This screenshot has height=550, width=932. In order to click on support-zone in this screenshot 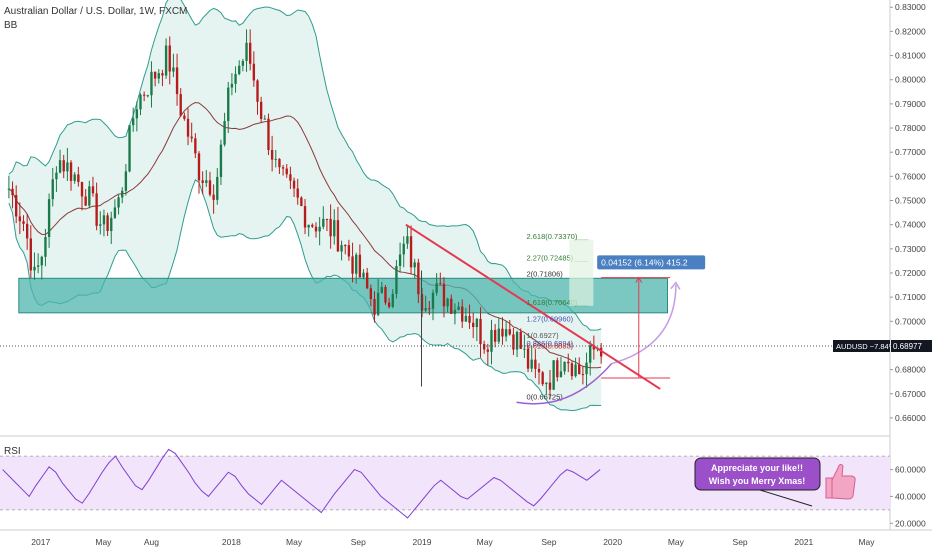, I will do `click(343, 295)`.